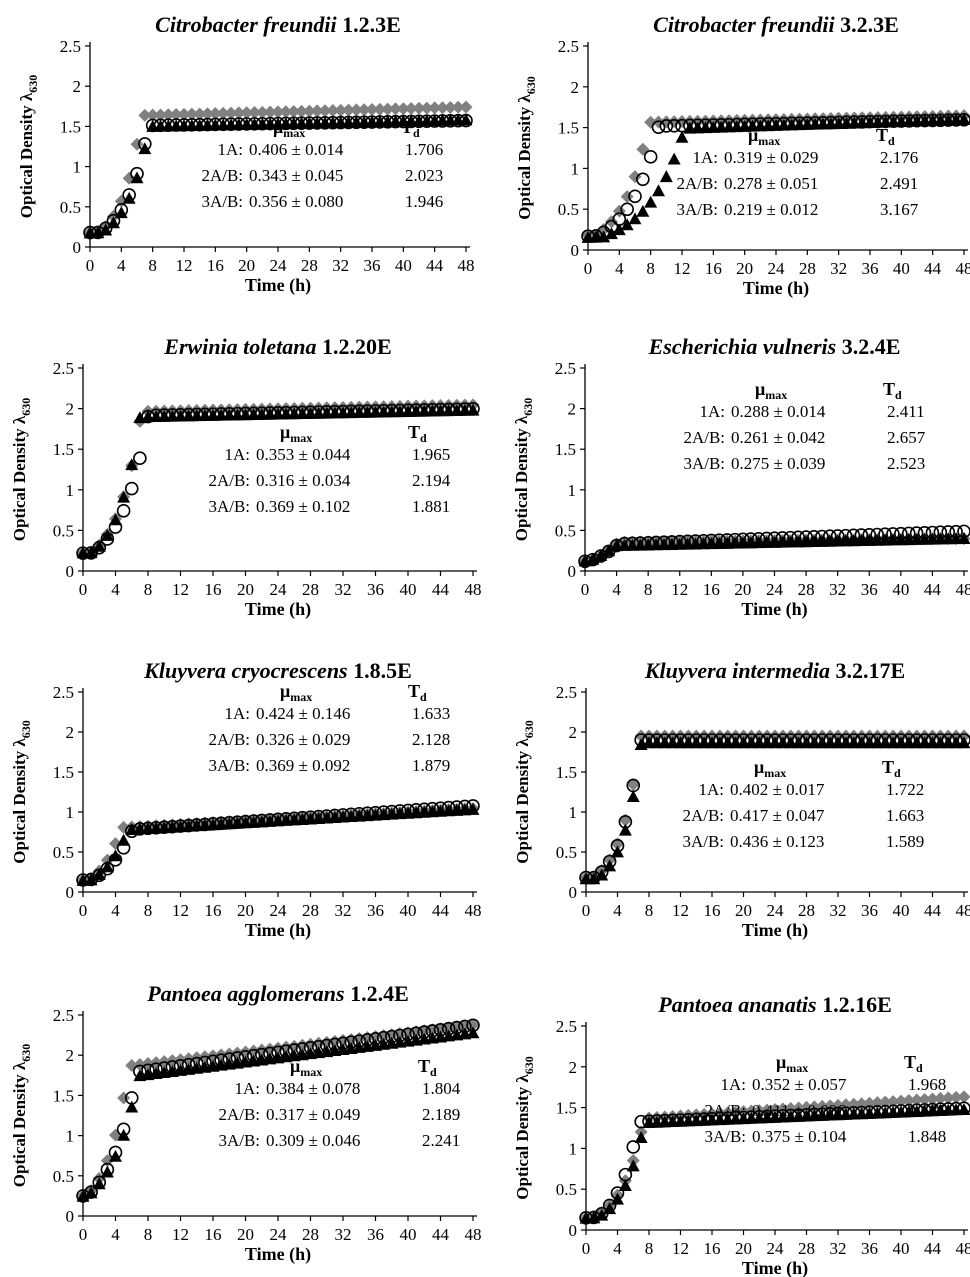 This screenshot has width=970, height=1277. What do you see at coordinates (867, 670) in the screenshot?
I see `panel-title-strain: 3.2.17E` at bounding box center [867, 670].